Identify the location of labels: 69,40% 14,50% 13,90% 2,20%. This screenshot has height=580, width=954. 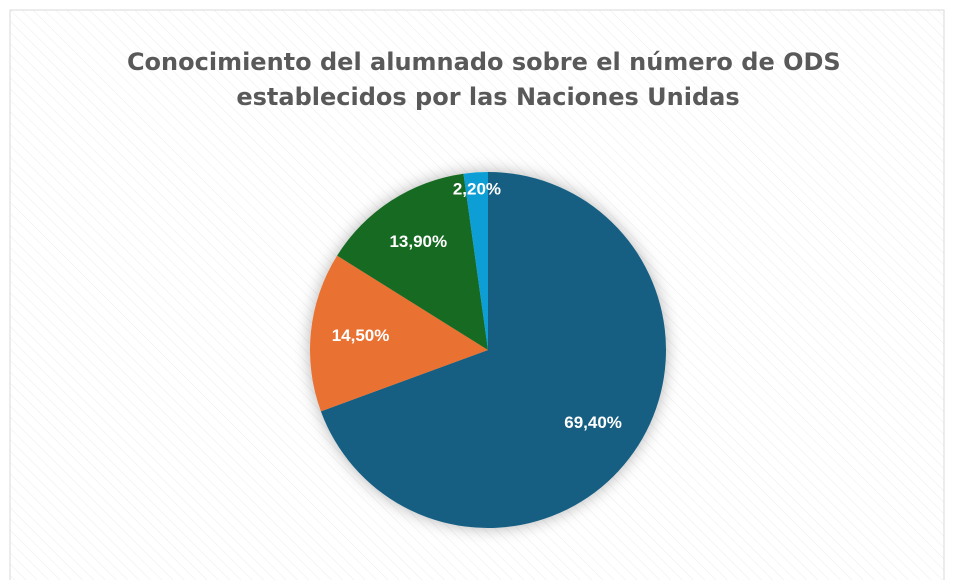
(477, 306).